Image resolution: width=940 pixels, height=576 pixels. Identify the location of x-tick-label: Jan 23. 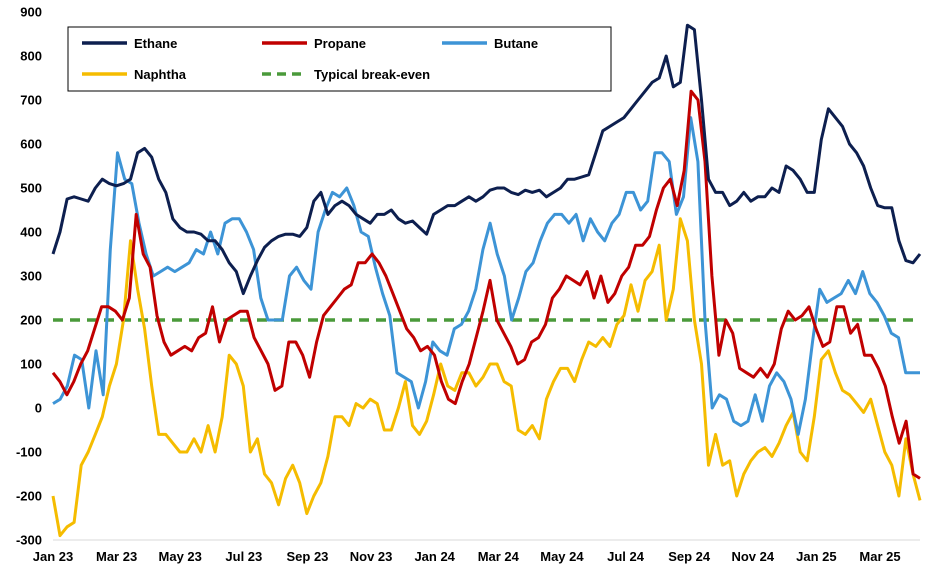
(53, 556).